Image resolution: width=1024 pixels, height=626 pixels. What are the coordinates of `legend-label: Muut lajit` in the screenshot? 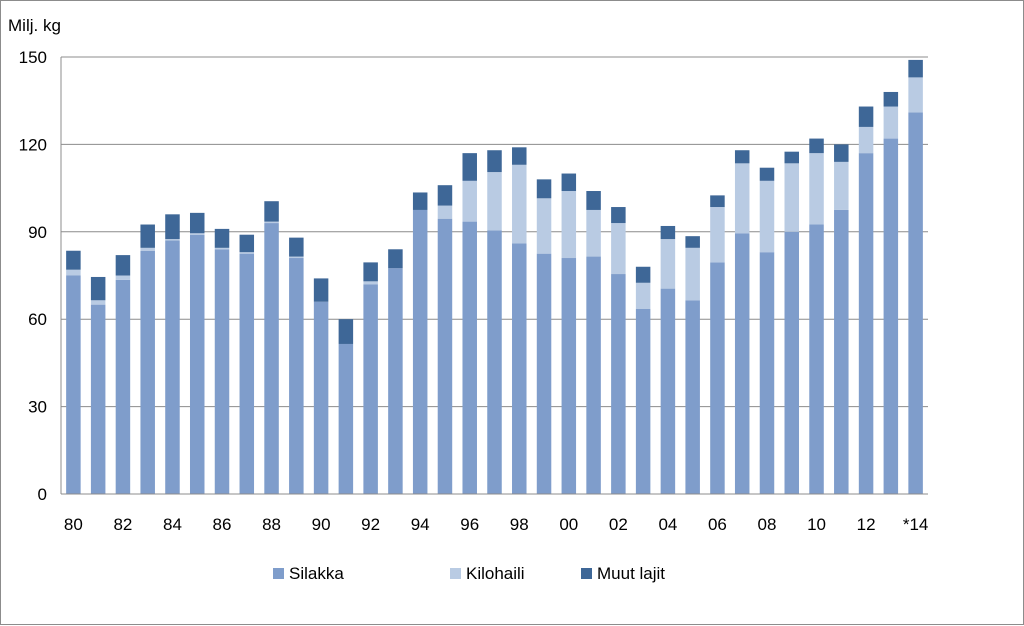 It's located at (631, 573).